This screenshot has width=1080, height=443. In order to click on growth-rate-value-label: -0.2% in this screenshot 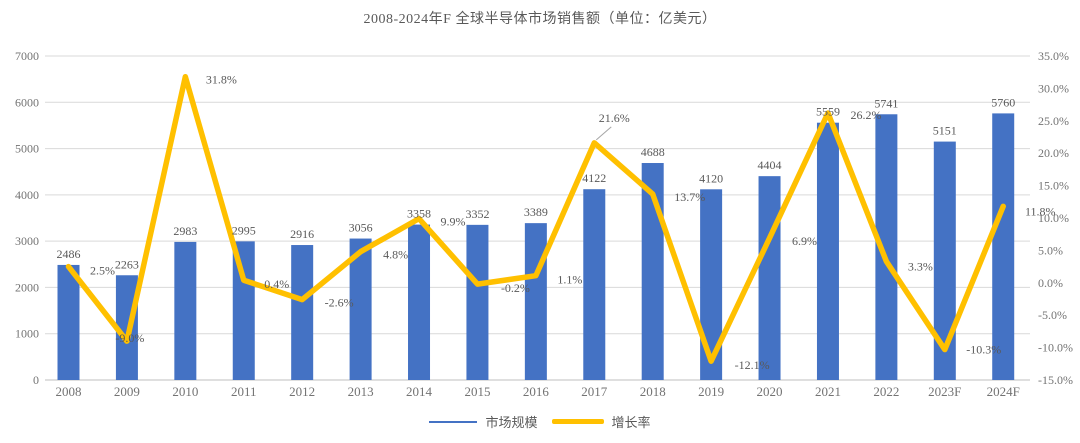, I will do `click(515, 288)`.